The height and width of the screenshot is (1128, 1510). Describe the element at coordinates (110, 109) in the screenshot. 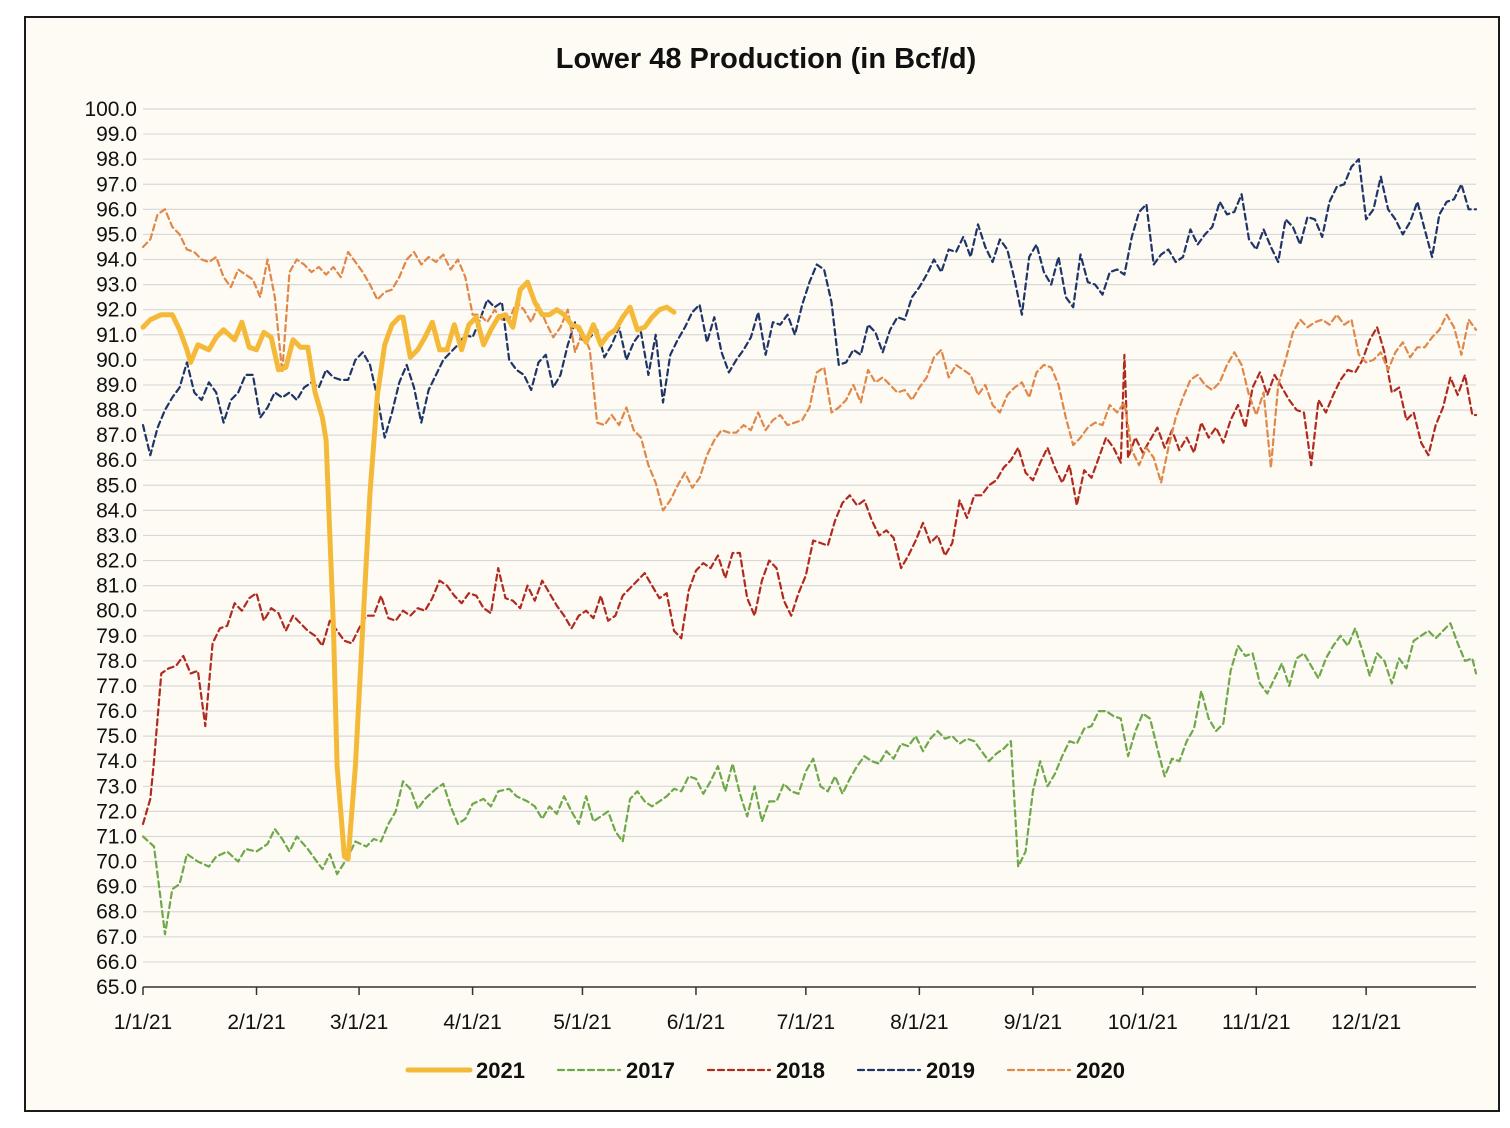

I see `y-tick-label: 100.0` at that location.